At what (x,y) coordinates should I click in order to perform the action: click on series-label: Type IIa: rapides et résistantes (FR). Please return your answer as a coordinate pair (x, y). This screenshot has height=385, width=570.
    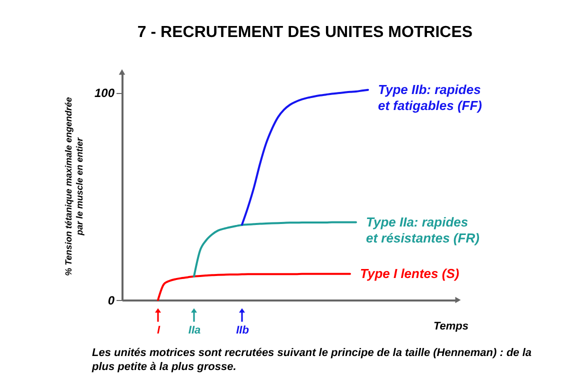
    Looking at the image, I should click on (423, 230).